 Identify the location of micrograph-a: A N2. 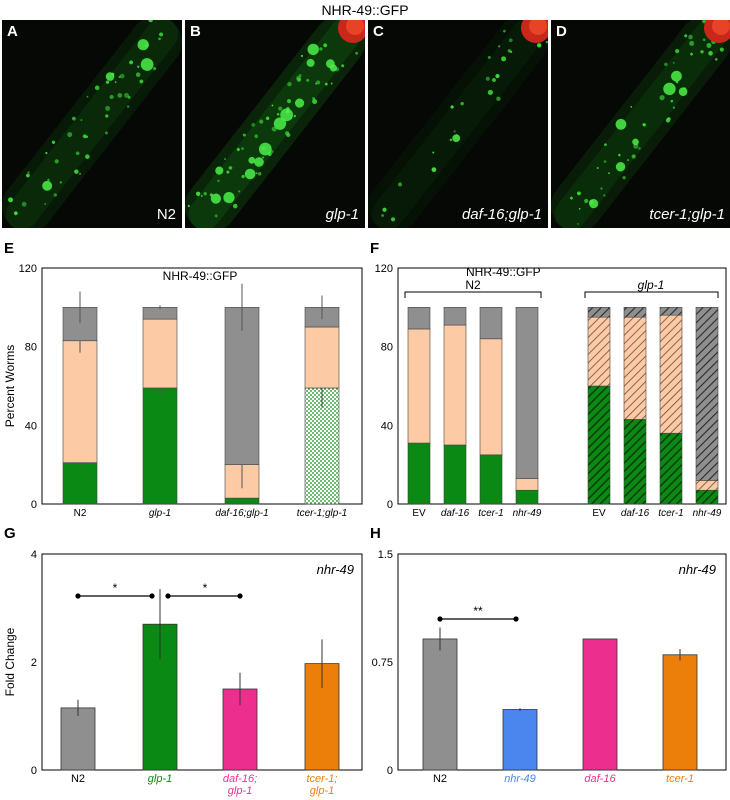
(92, 124).